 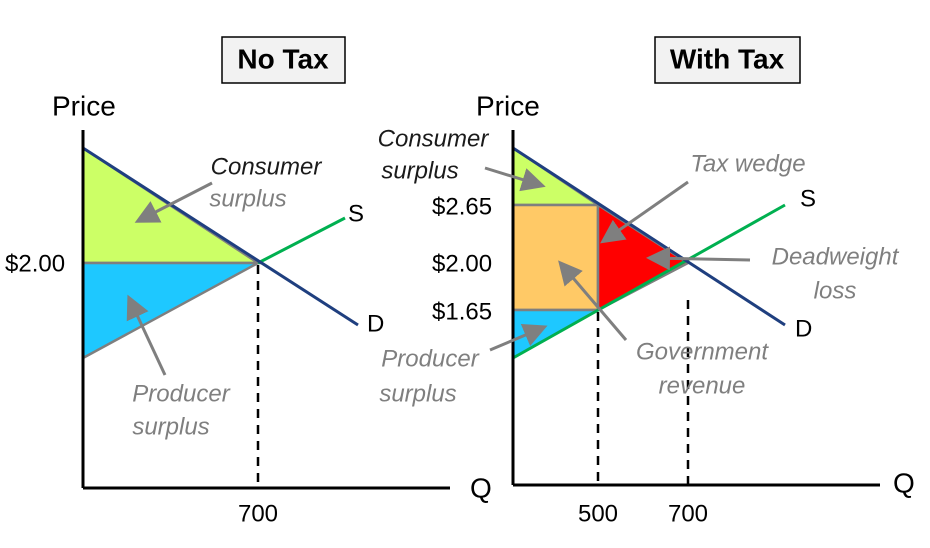 I want to click on annotation: loss, so click(x=835, y=290).